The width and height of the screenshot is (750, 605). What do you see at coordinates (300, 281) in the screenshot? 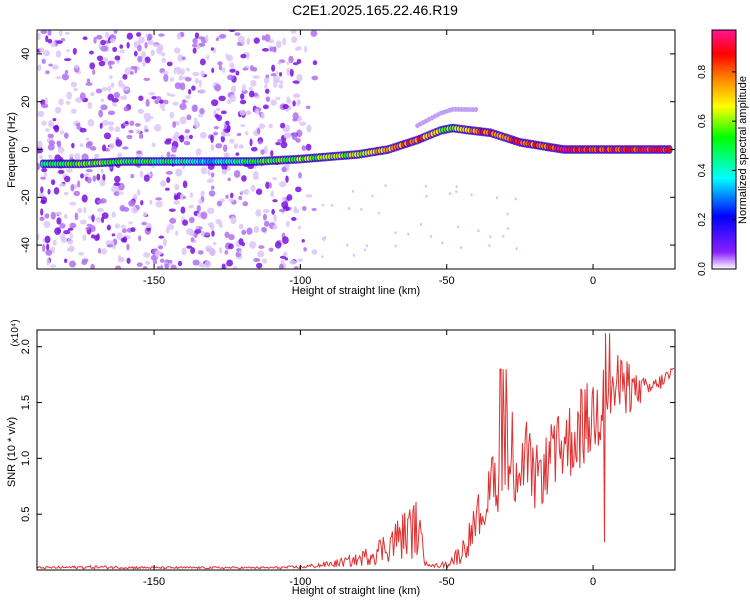
I see `x-tick-label: -100` at bounding box center [300, 281].